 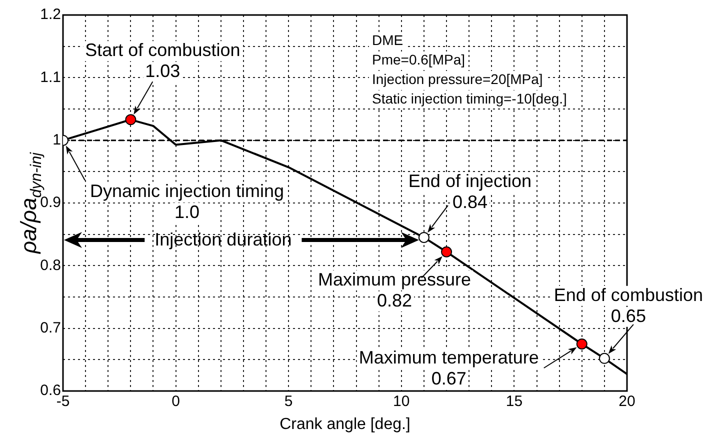 What do you see at coordinates (345, 424) in the screenshot?
I see `x-axis-title: Crank angle [deg.]` at bounding box center [345, 424].